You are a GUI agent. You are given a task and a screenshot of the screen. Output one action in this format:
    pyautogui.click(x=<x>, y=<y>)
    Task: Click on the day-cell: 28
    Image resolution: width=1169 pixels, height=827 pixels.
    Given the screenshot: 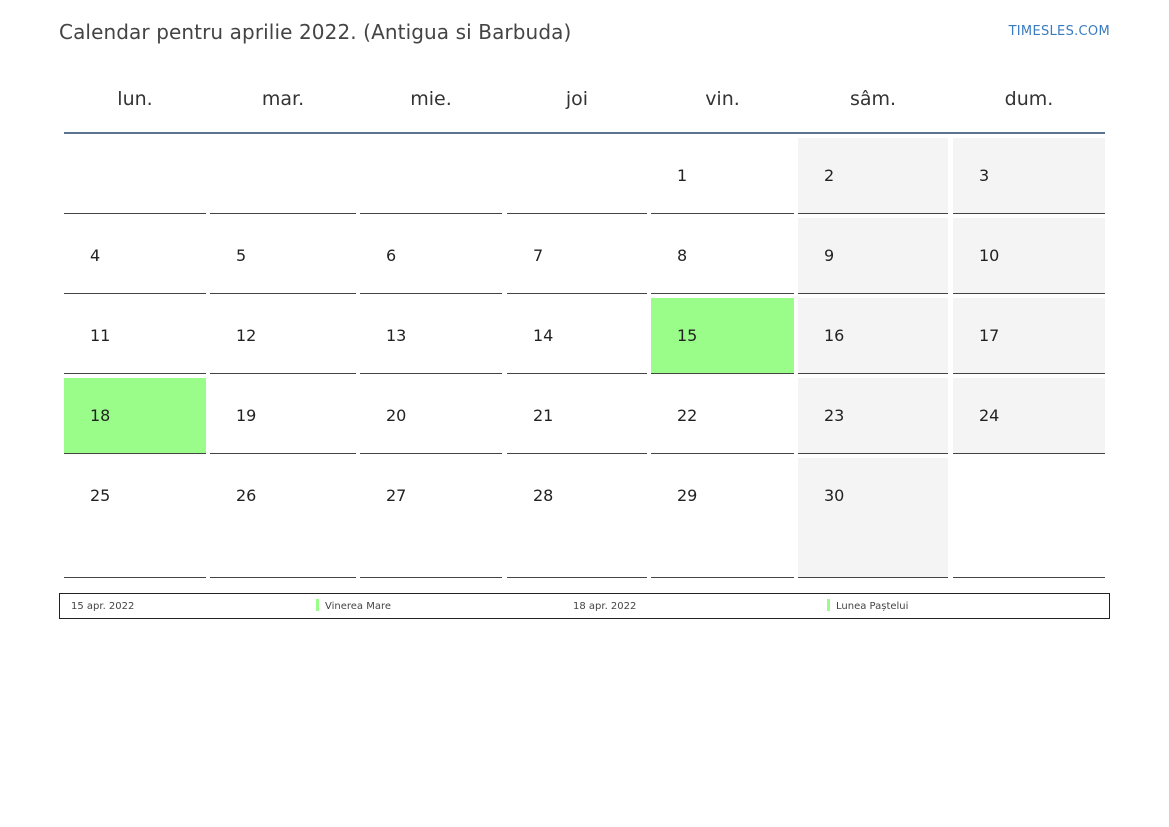 What is the action you would take?
    pyautogui.click(x=577, y=518)
    